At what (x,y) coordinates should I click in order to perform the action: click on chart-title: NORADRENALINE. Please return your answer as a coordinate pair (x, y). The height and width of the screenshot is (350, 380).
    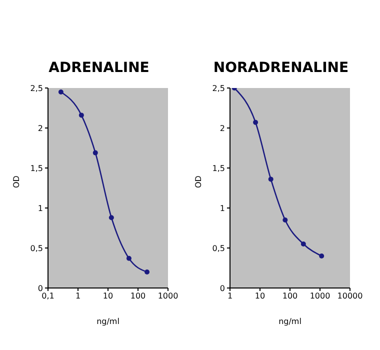
    Looking at the image, I should click on (281, 69).